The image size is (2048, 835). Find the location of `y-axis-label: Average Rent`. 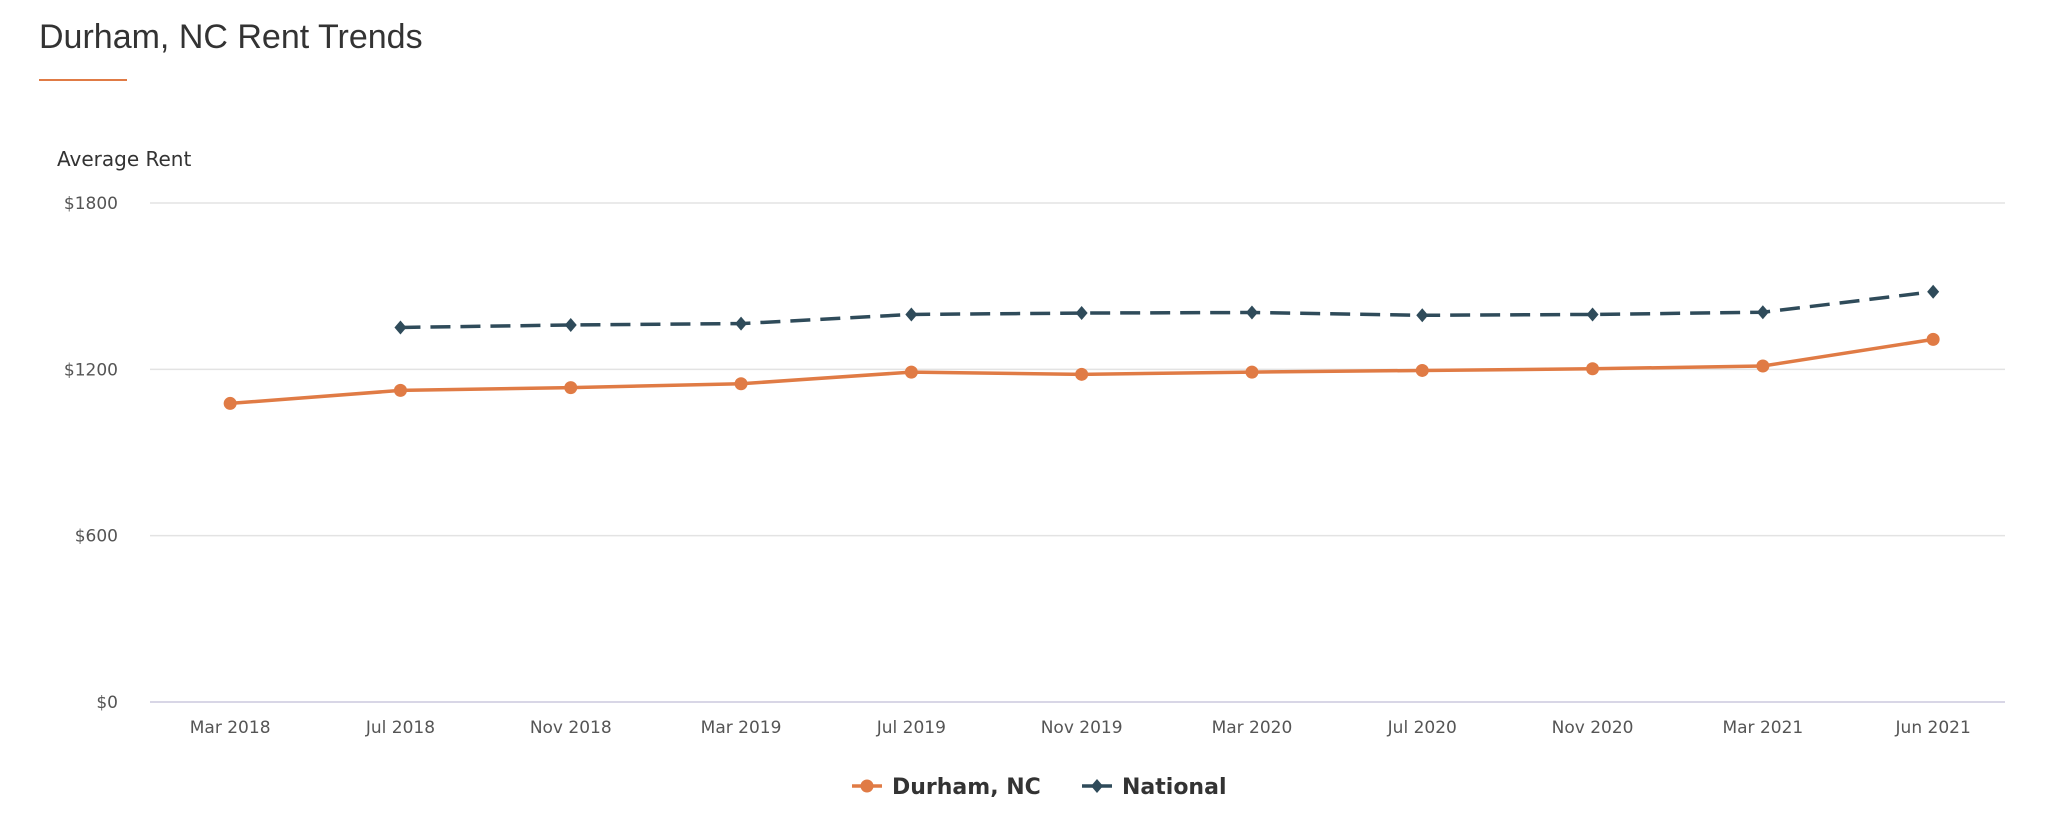

y-axis-label: Average Rent is located at coordinates (124, 159).